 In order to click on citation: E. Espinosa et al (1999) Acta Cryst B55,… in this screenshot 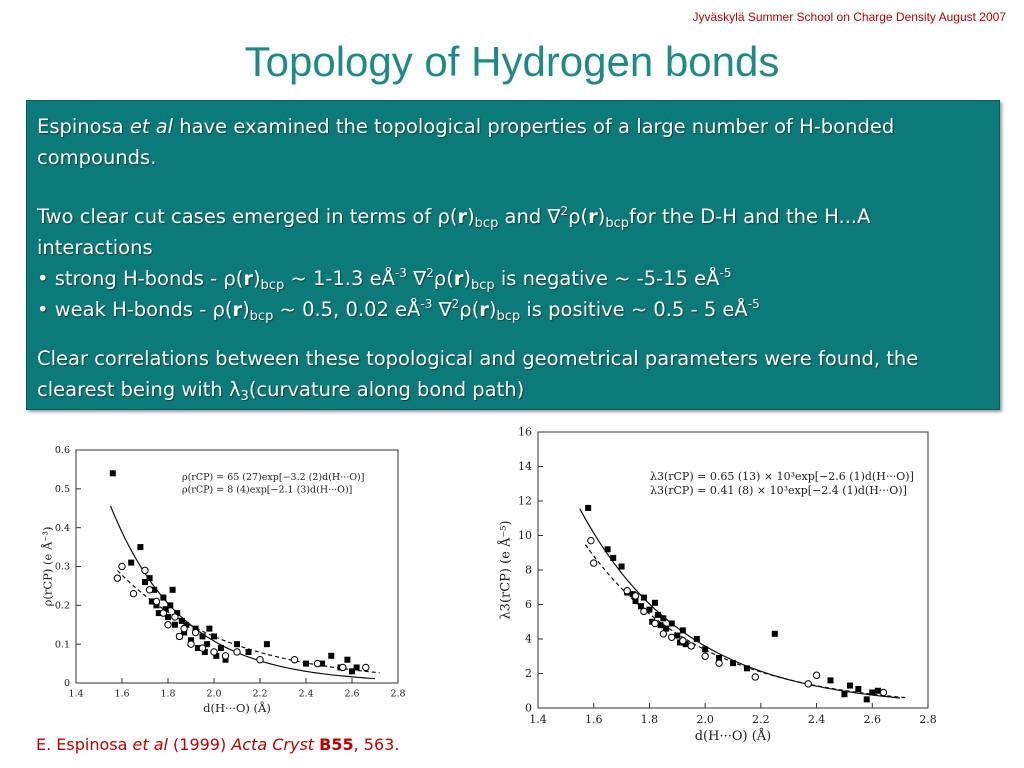, I will do `click(218, 744)`.